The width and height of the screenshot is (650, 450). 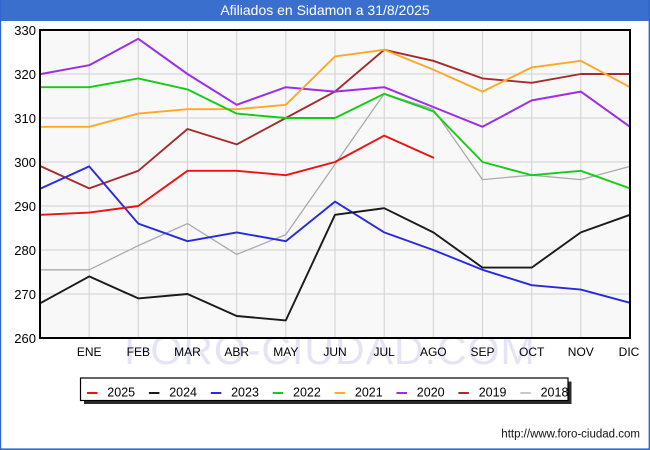 What do you see at coordinates (369, 393) in the screenshot?
I see `svg-text: 2021` at bounding box center [369, 393].